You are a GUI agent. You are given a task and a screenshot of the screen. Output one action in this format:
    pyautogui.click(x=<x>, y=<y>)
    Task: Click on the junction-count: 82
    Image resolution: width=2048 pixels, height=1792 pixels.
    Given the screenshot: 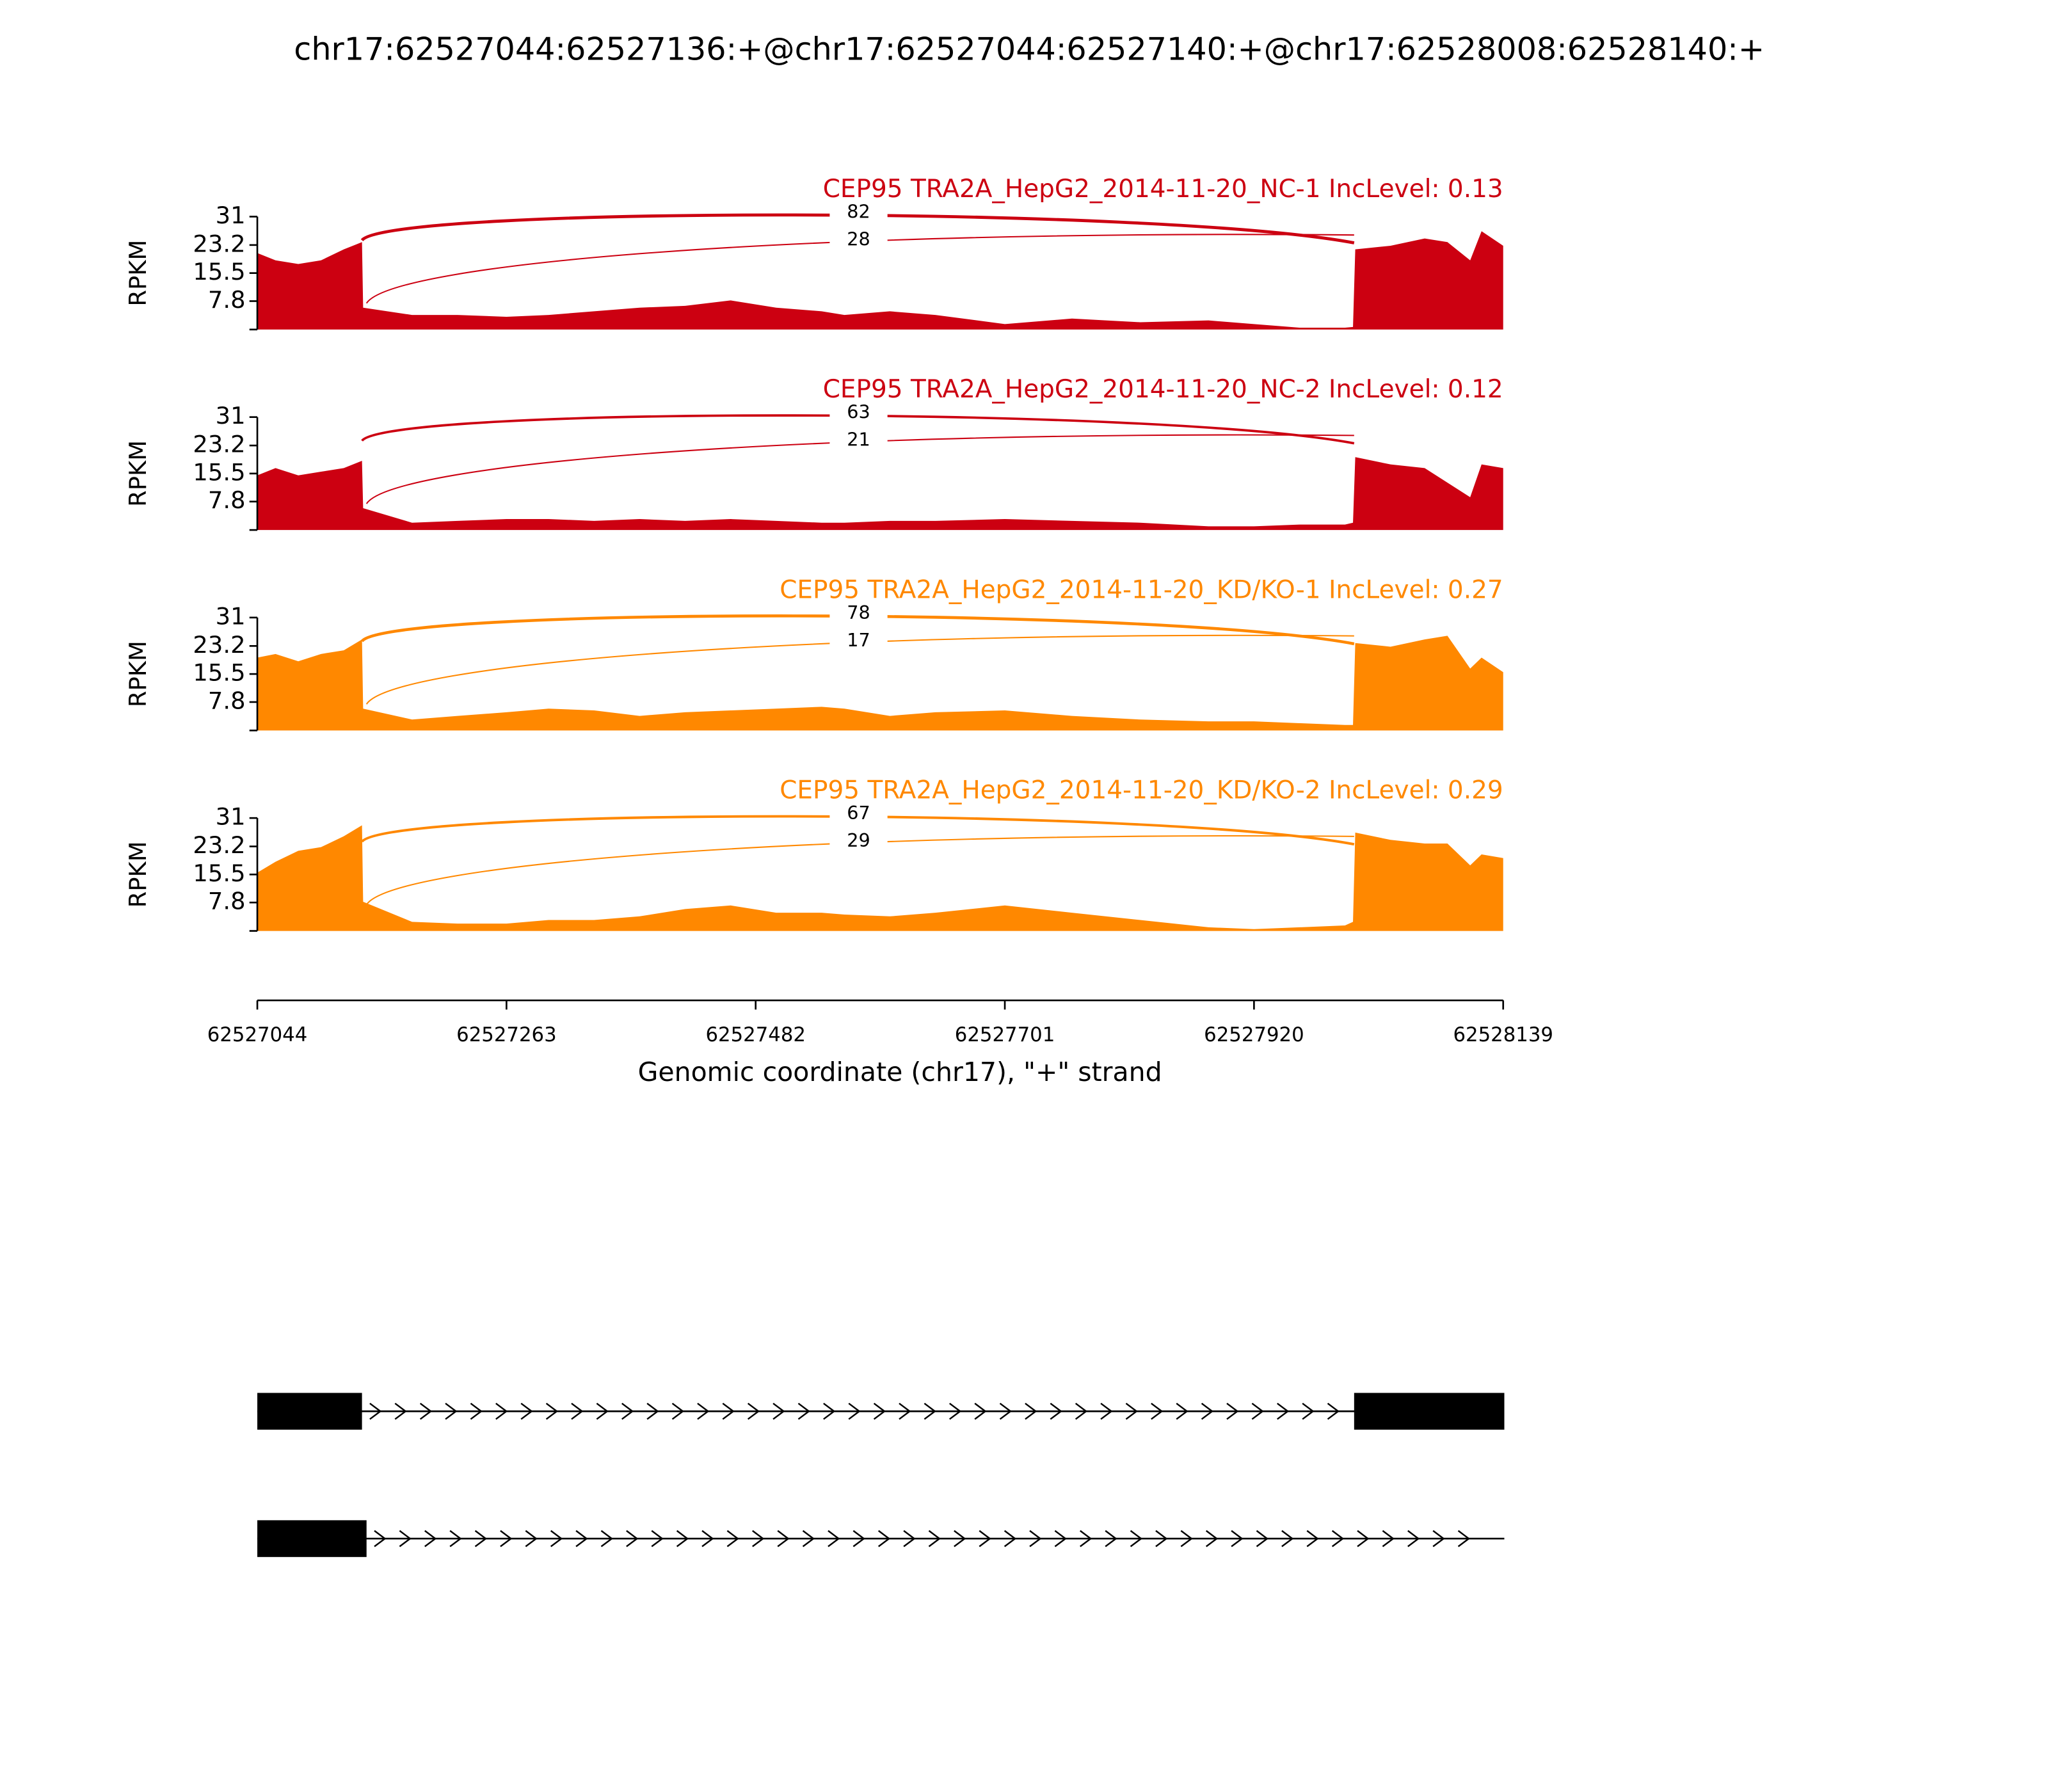 What is the action you would take?
    pyautogui.click(x=858, y=211)
    